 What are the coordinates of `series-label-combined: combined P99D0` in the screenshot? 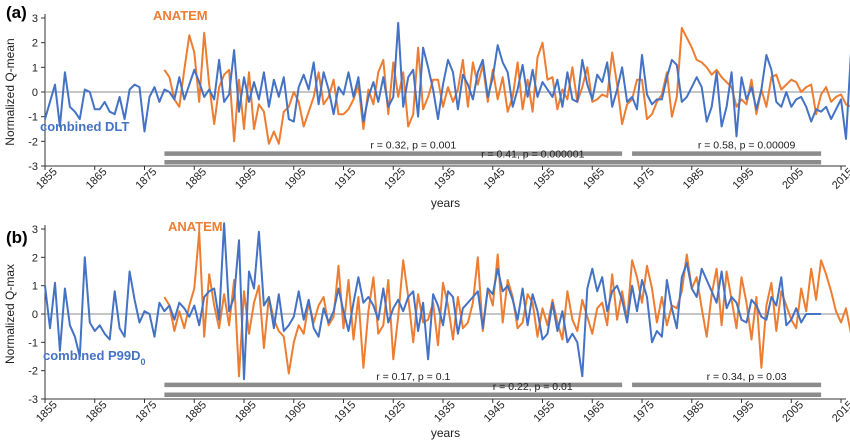 It's located at (94, 357).